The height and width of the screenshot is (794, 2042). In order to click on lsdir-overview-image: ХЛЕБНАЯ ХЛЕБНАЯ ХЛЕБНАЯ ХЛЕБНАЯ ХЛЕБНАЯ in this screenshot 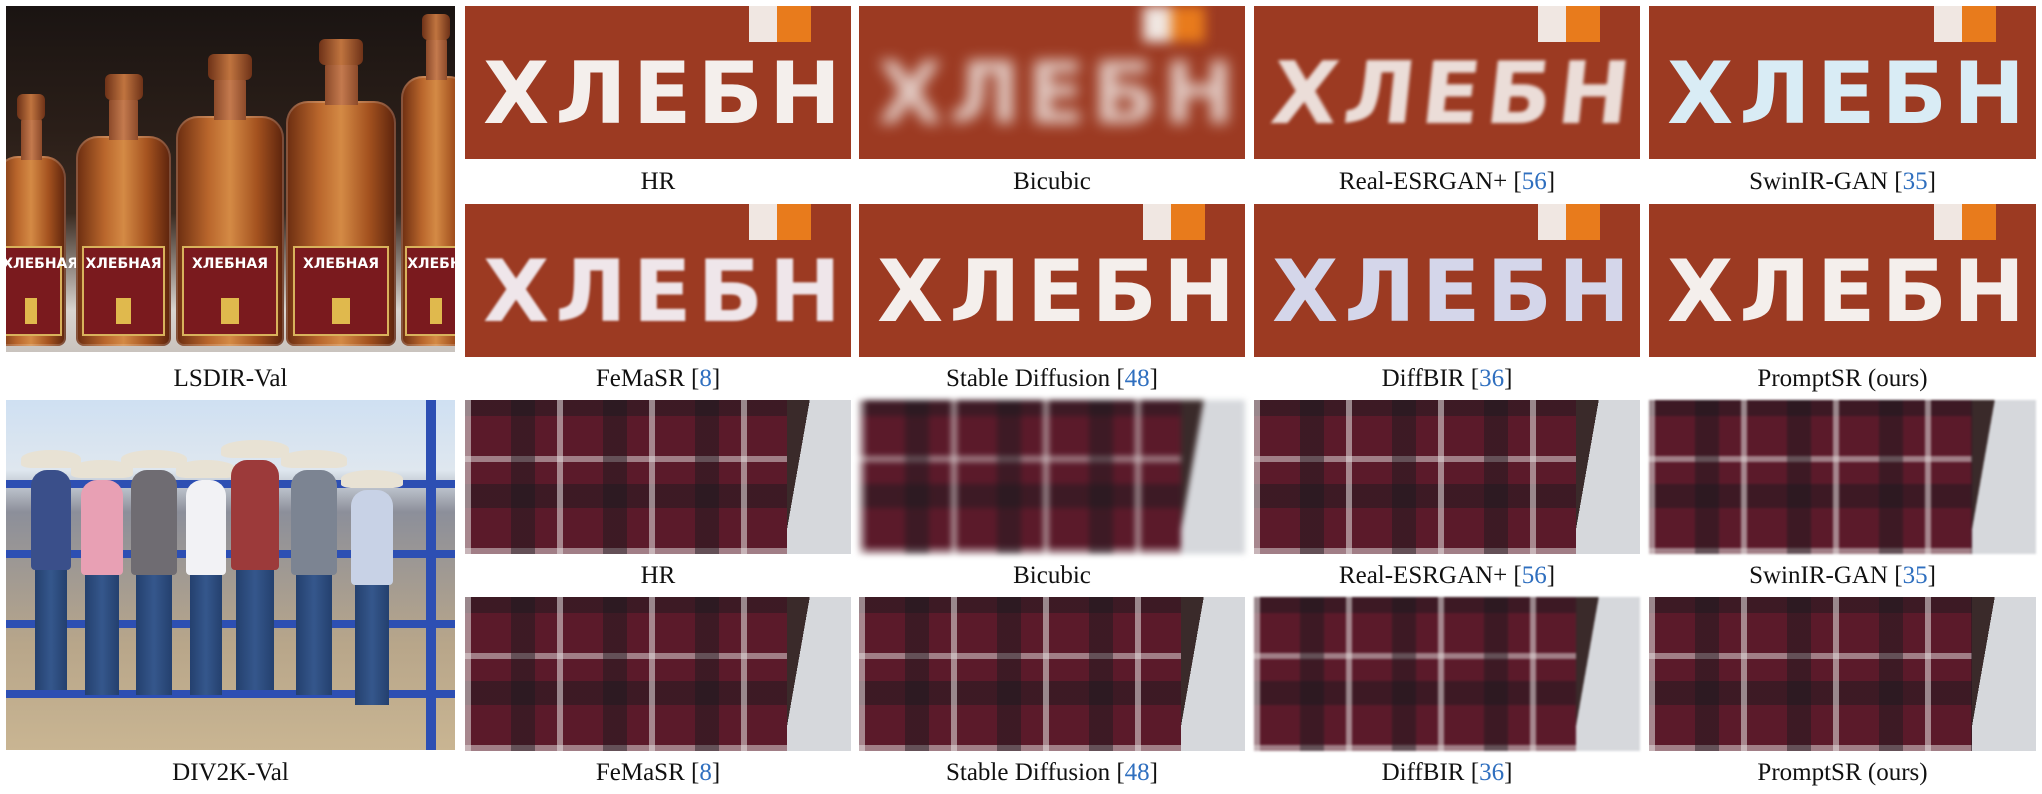, I will do `click(230, 179)`.